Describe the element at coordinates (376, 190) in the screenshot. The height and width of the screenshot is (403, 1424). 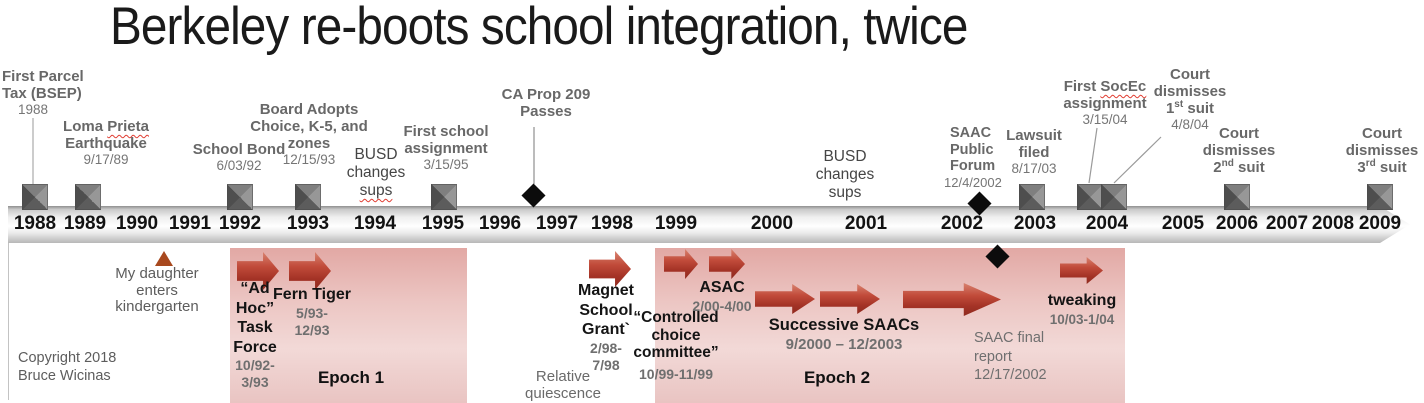
I see `event-title-word-misspelled: sups` at that location.